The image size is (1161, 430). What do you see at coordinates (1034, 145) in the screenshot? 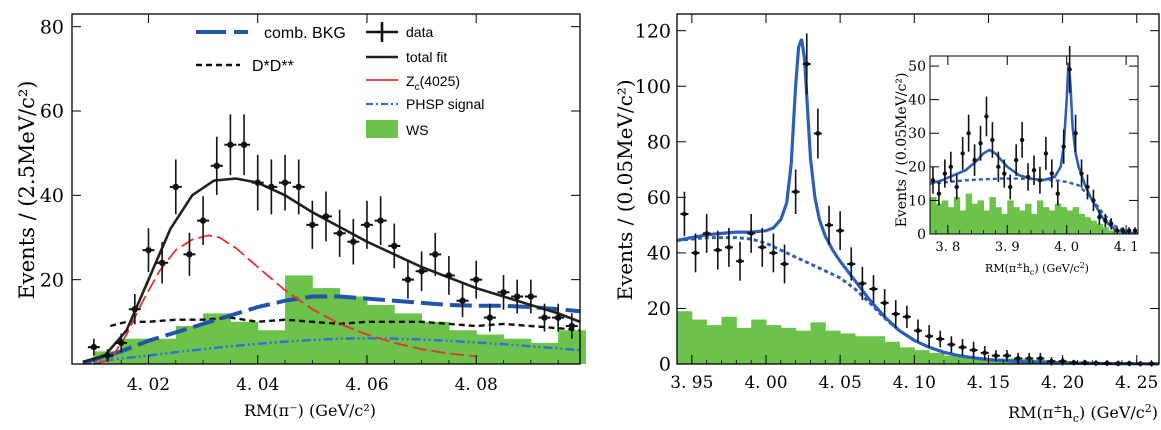
I see `inset-plot-frame` at bounding box center [1034, 145].